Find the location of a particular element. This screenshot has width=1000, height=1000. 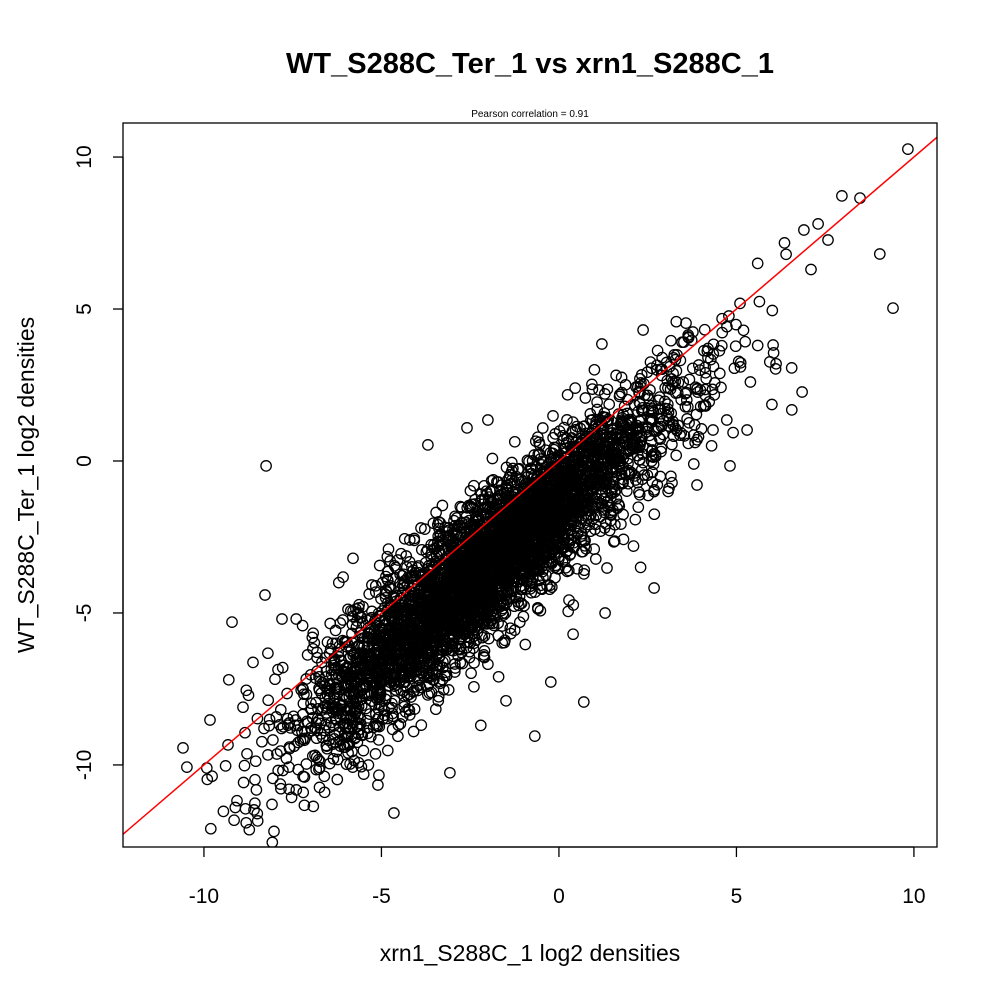

x-axis-label: xrn1_S288C_1 log2 densities is located at coordinates (530, 953).